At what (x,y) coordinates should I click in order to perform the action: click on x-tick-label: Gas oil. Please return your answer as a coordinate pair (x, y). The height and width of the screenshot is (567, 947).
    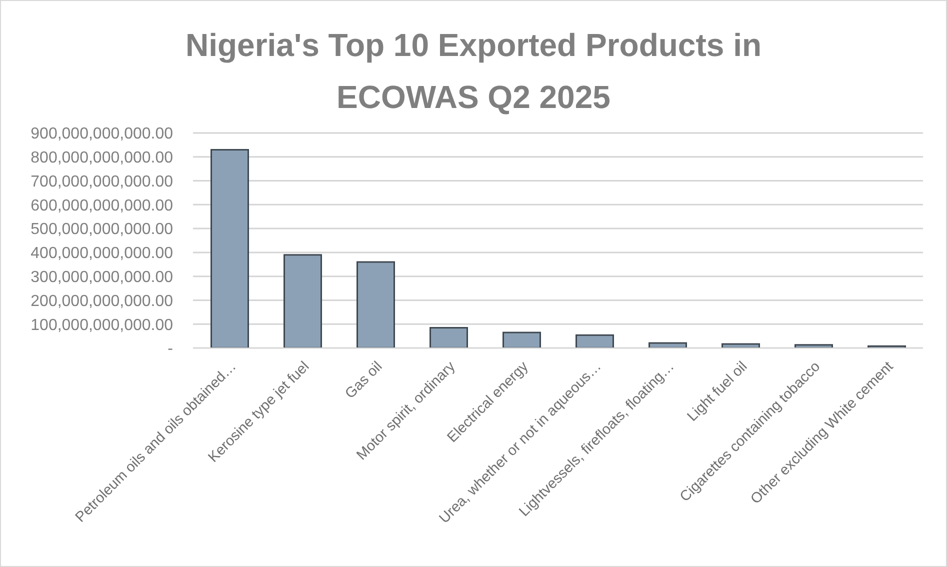
    Looking at the image, I should click on (364, 380).